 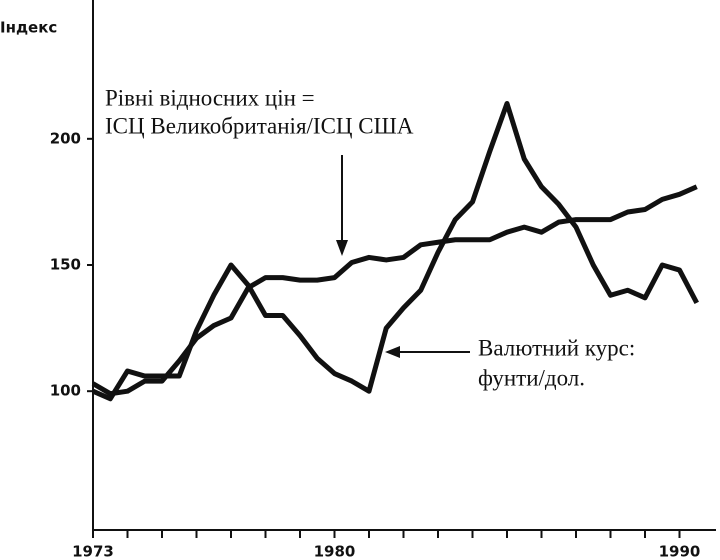 What do you see at coordinates (210, 97) in the screenshot?
I see `annotation: Рівні відносних цін =` at bounding box center [210, 97].